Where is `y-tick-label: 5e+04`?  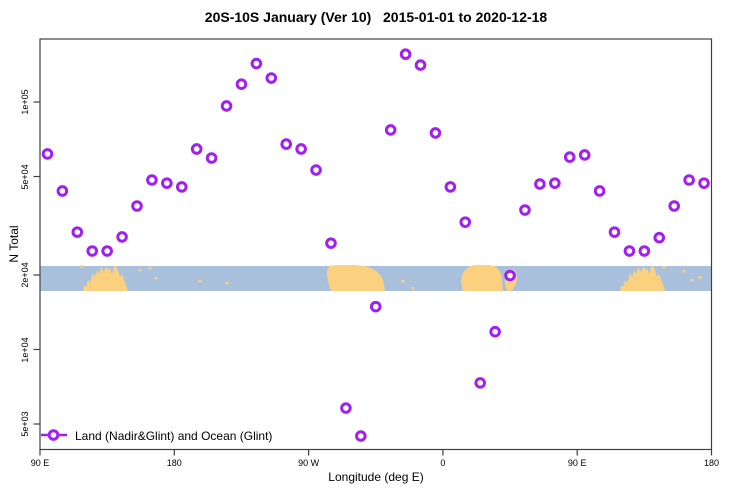
y-tick-label: 5e+04 is located at coordinates (25, 176).